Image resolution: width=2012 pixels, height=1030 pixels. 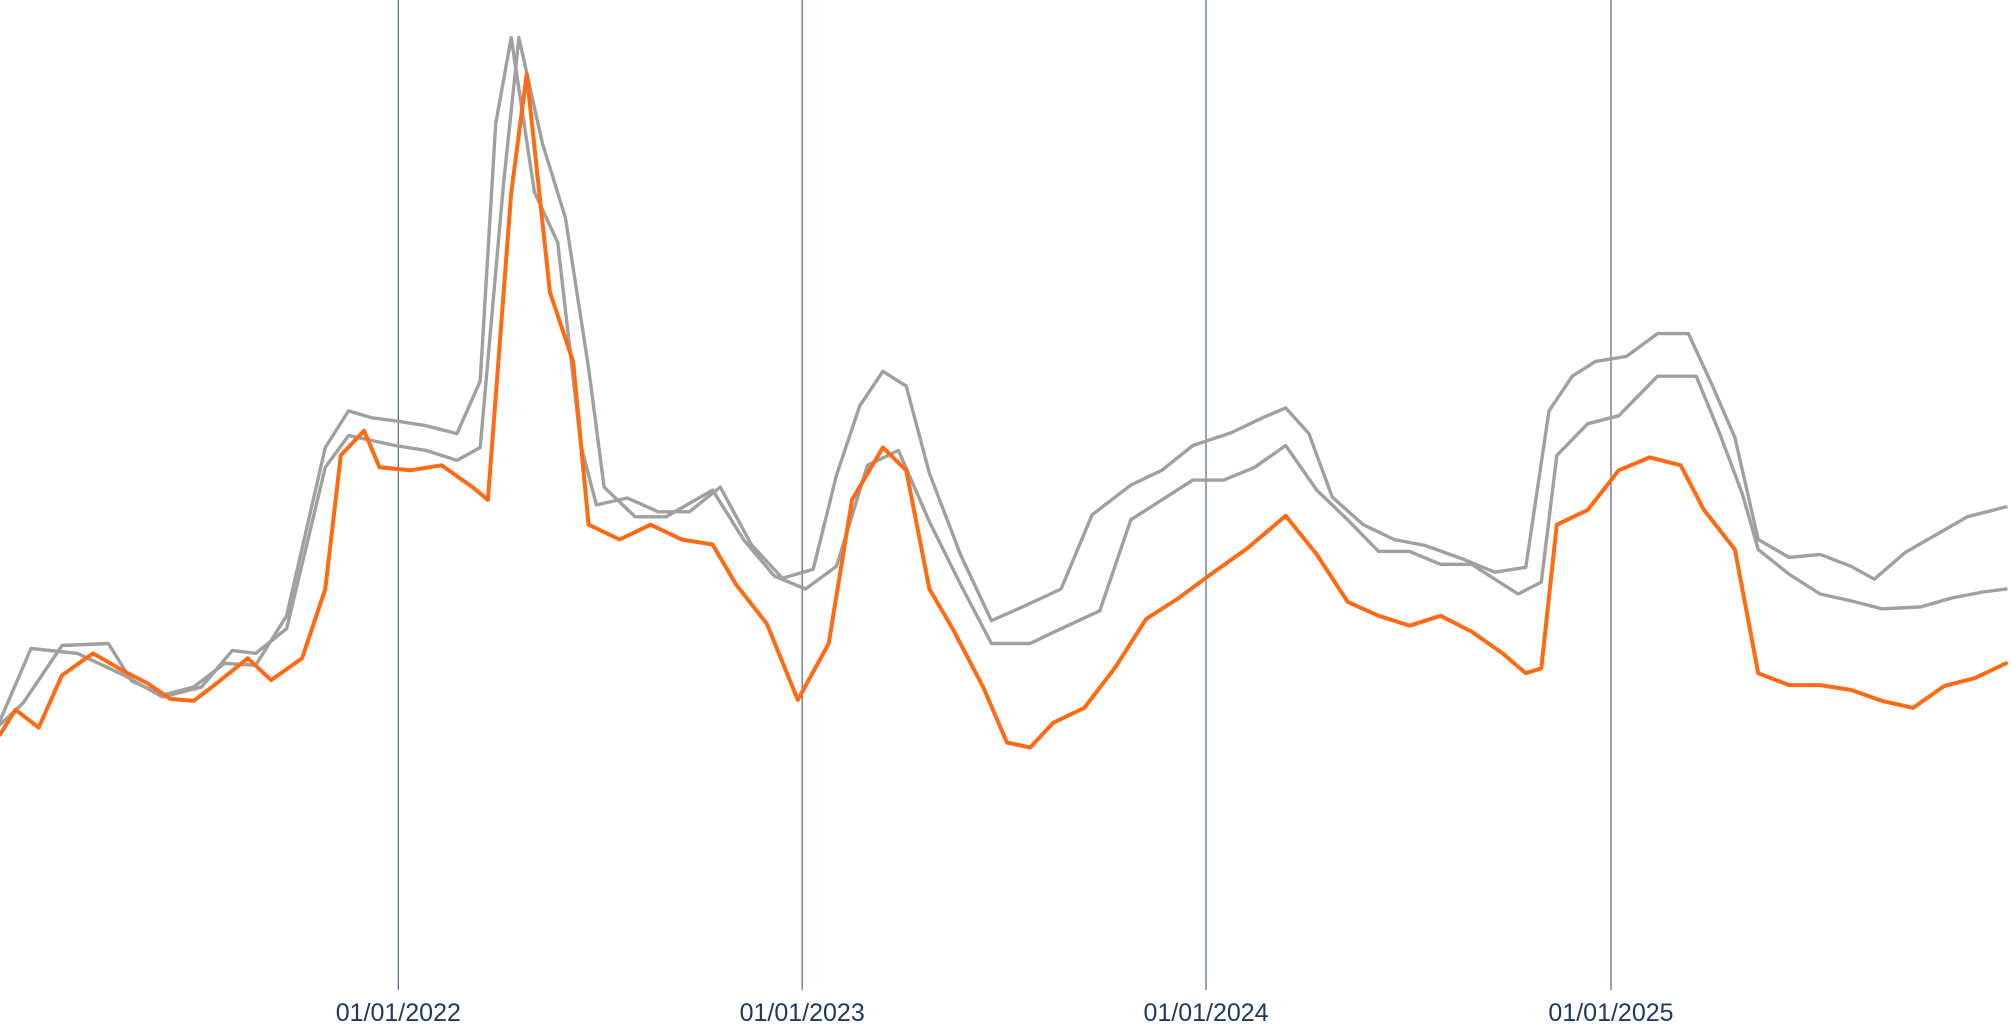 I want to click on x-tick-label-4: 01/01/2025, so click(x=1610, y=1013).